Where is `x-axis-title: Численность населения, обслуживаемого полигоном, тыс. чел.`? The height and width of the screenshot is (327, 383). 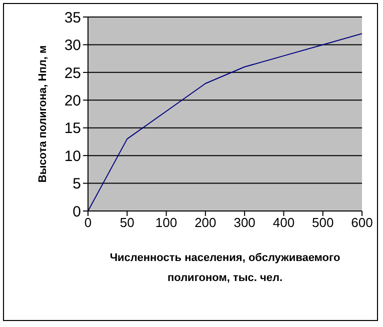
x-axis-title: Численность населения, обслуживаемого полигоном, тыс. чел. is located at coordinates (225, 268).